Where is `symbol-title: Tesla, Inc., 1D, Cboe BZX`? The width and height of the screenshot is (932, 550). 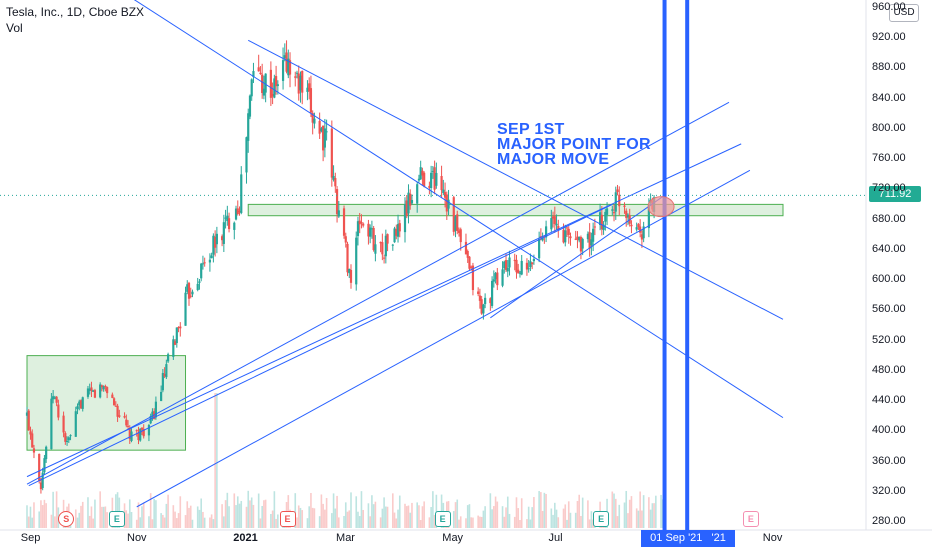
symbol-title: Tesla, Inc., 1D, Cboe BZX is located at coordinates (75, 12).